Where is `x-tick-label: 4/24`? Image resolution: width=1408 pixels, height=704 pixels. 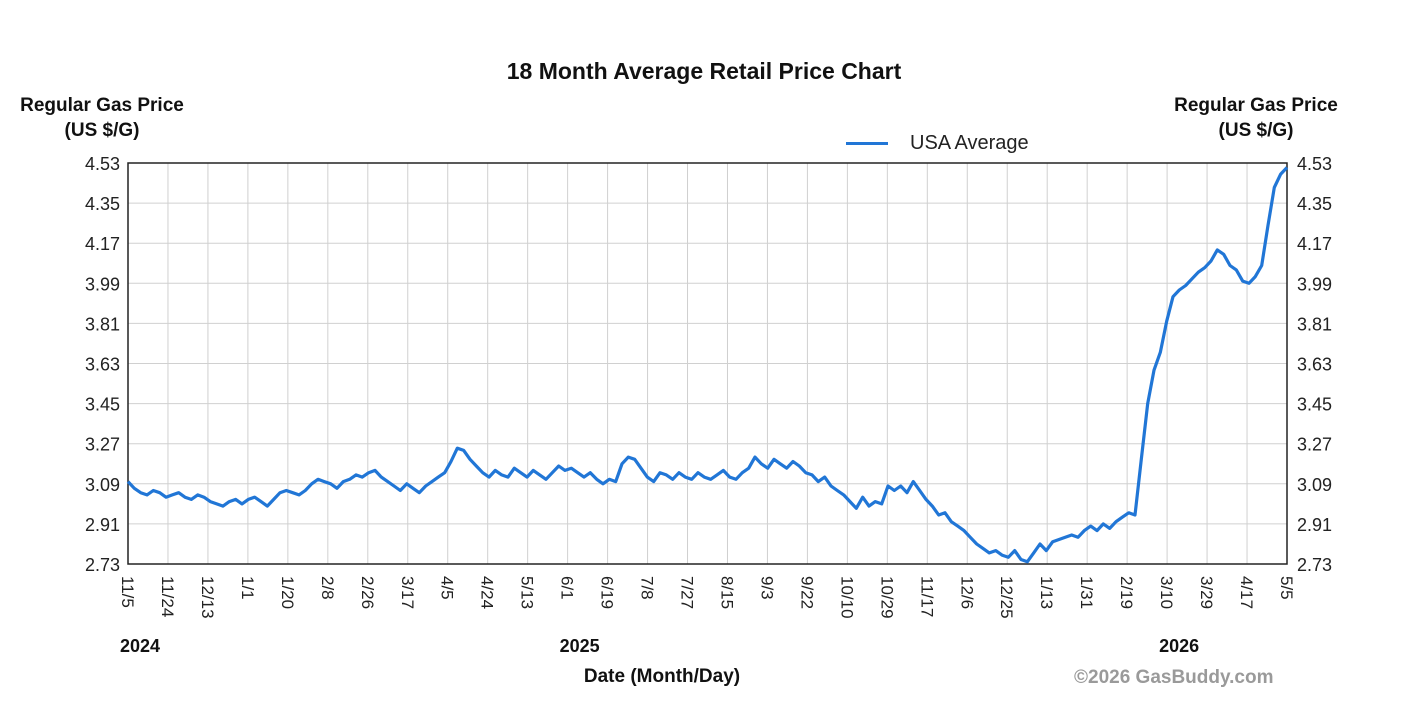 x-tick-label: 4/24 is located at coordinates (487, 592).